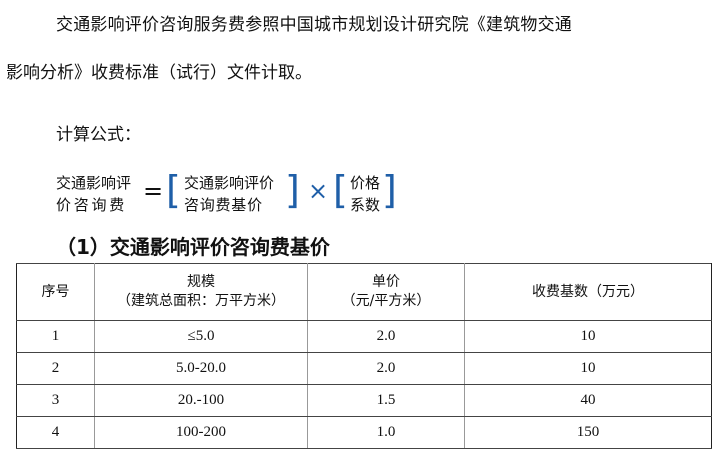 The height and width of the screenshot is (458, 728). What do you see at coordinates (201, 292) in the screenshot?
I see `header-cell: 规模 （建筑总面积：万平方米）` at bounding box center [201, 292].